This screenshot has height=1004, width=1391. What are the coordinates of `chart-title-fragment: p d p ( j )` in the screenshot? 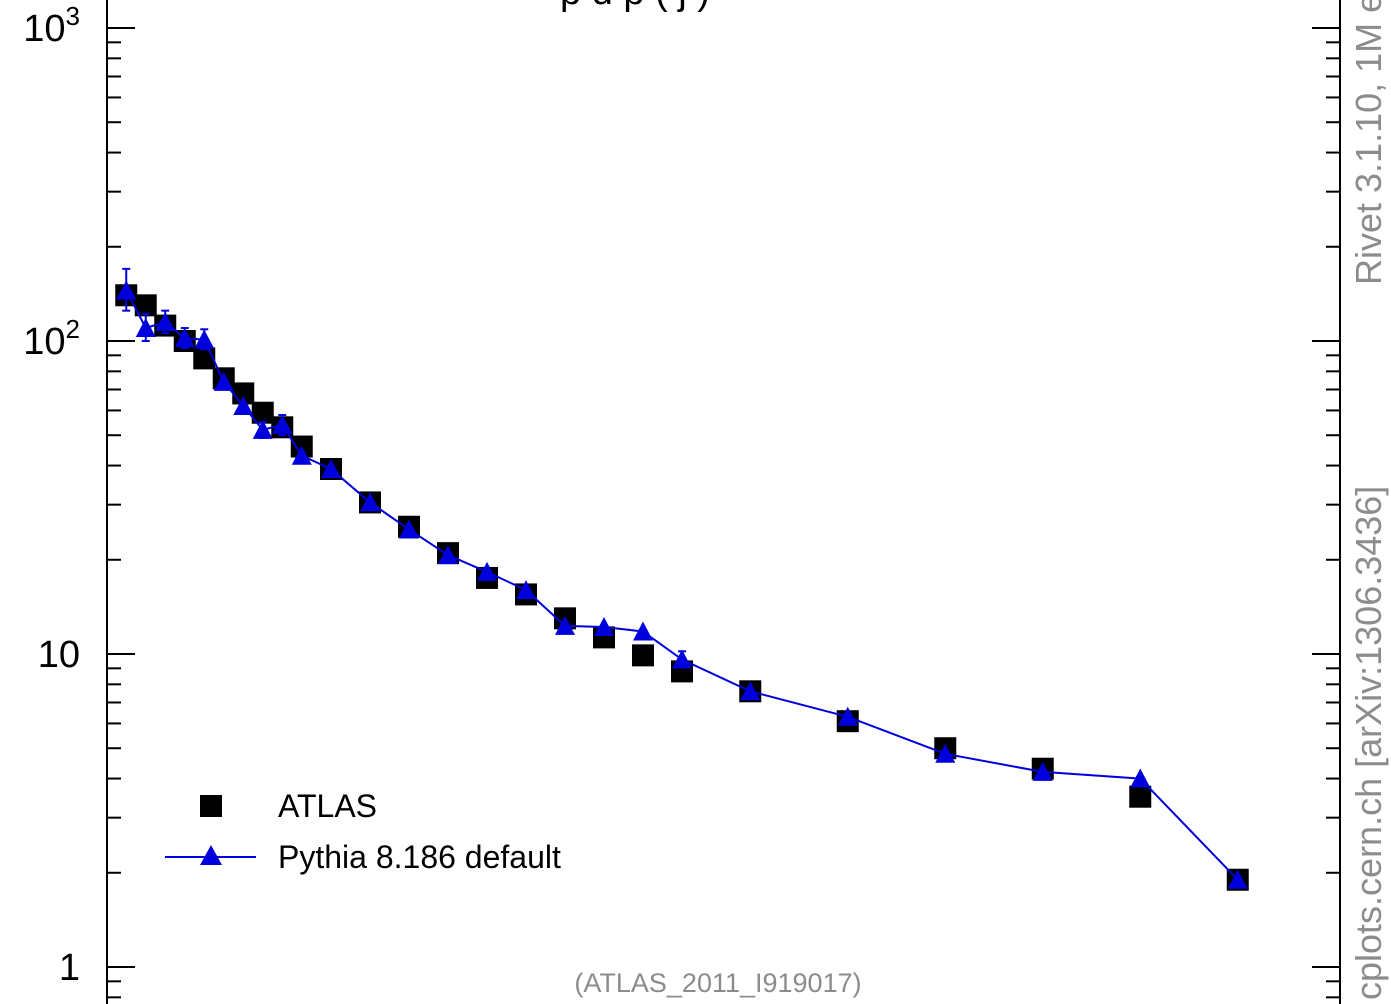 It's located at (635, 6).